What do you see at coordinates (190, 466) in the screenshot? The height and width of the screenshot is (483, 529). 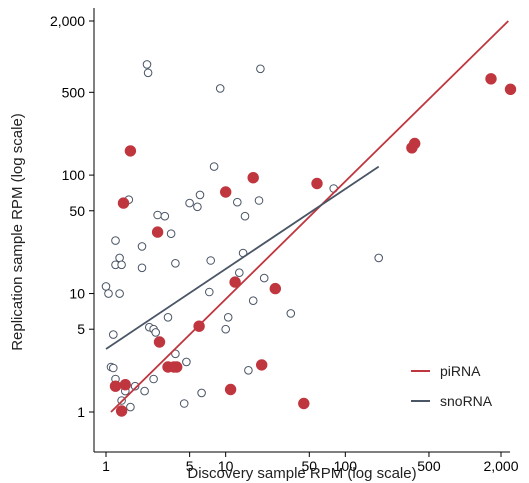 I see `x-tick-label: 5` at bounding box center [190, 466].